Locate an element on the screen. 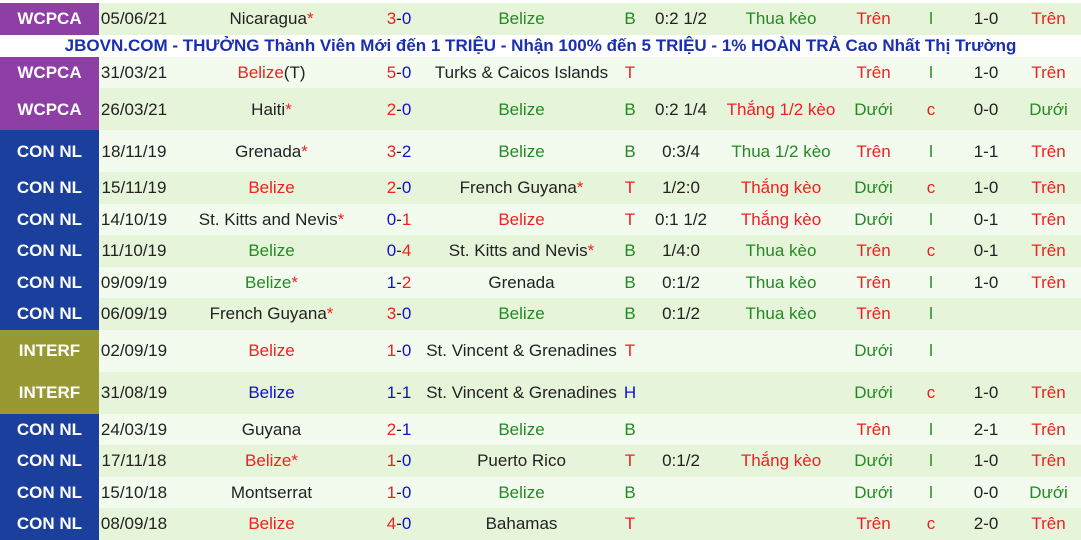  match-score: 0-1 is located at coordinates (399, 219).